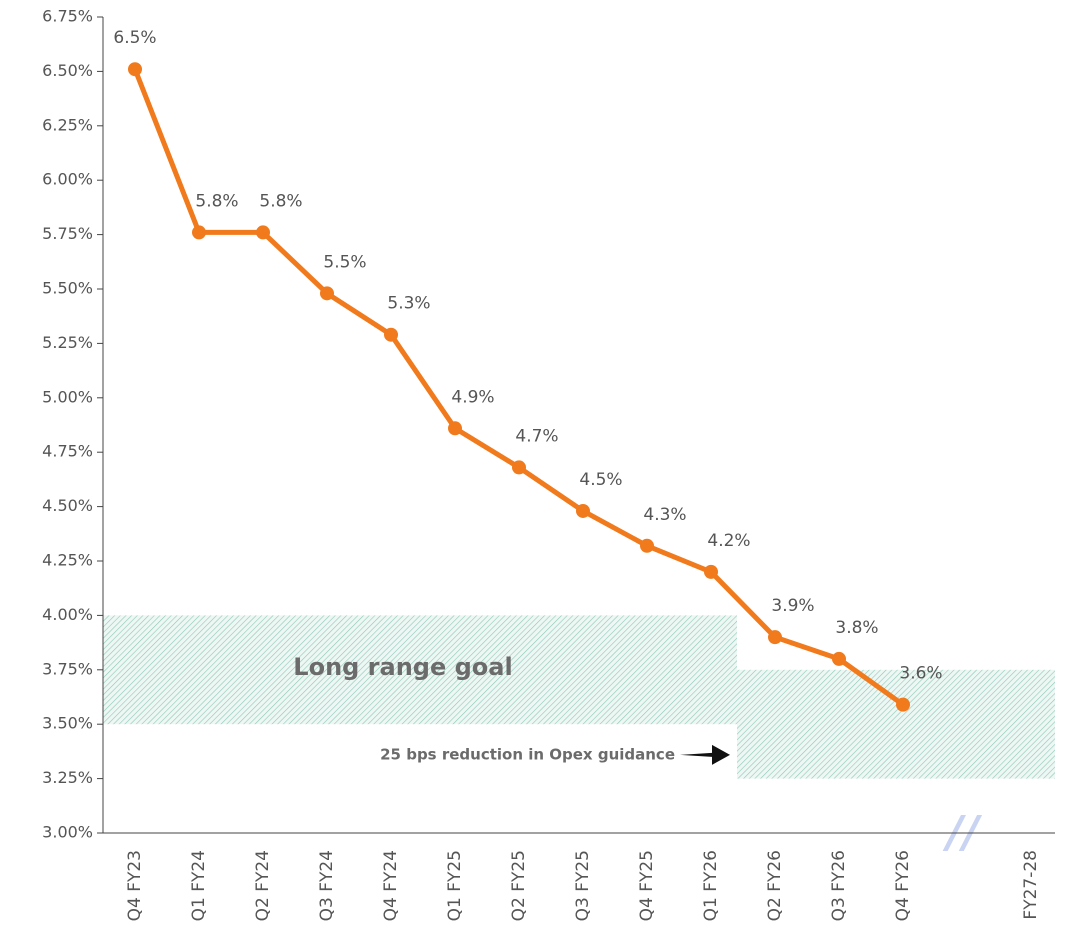  Describe the element at coordinates (67, 16) in the screenshot. I see `y-tick-label: 6.75%` at that location.